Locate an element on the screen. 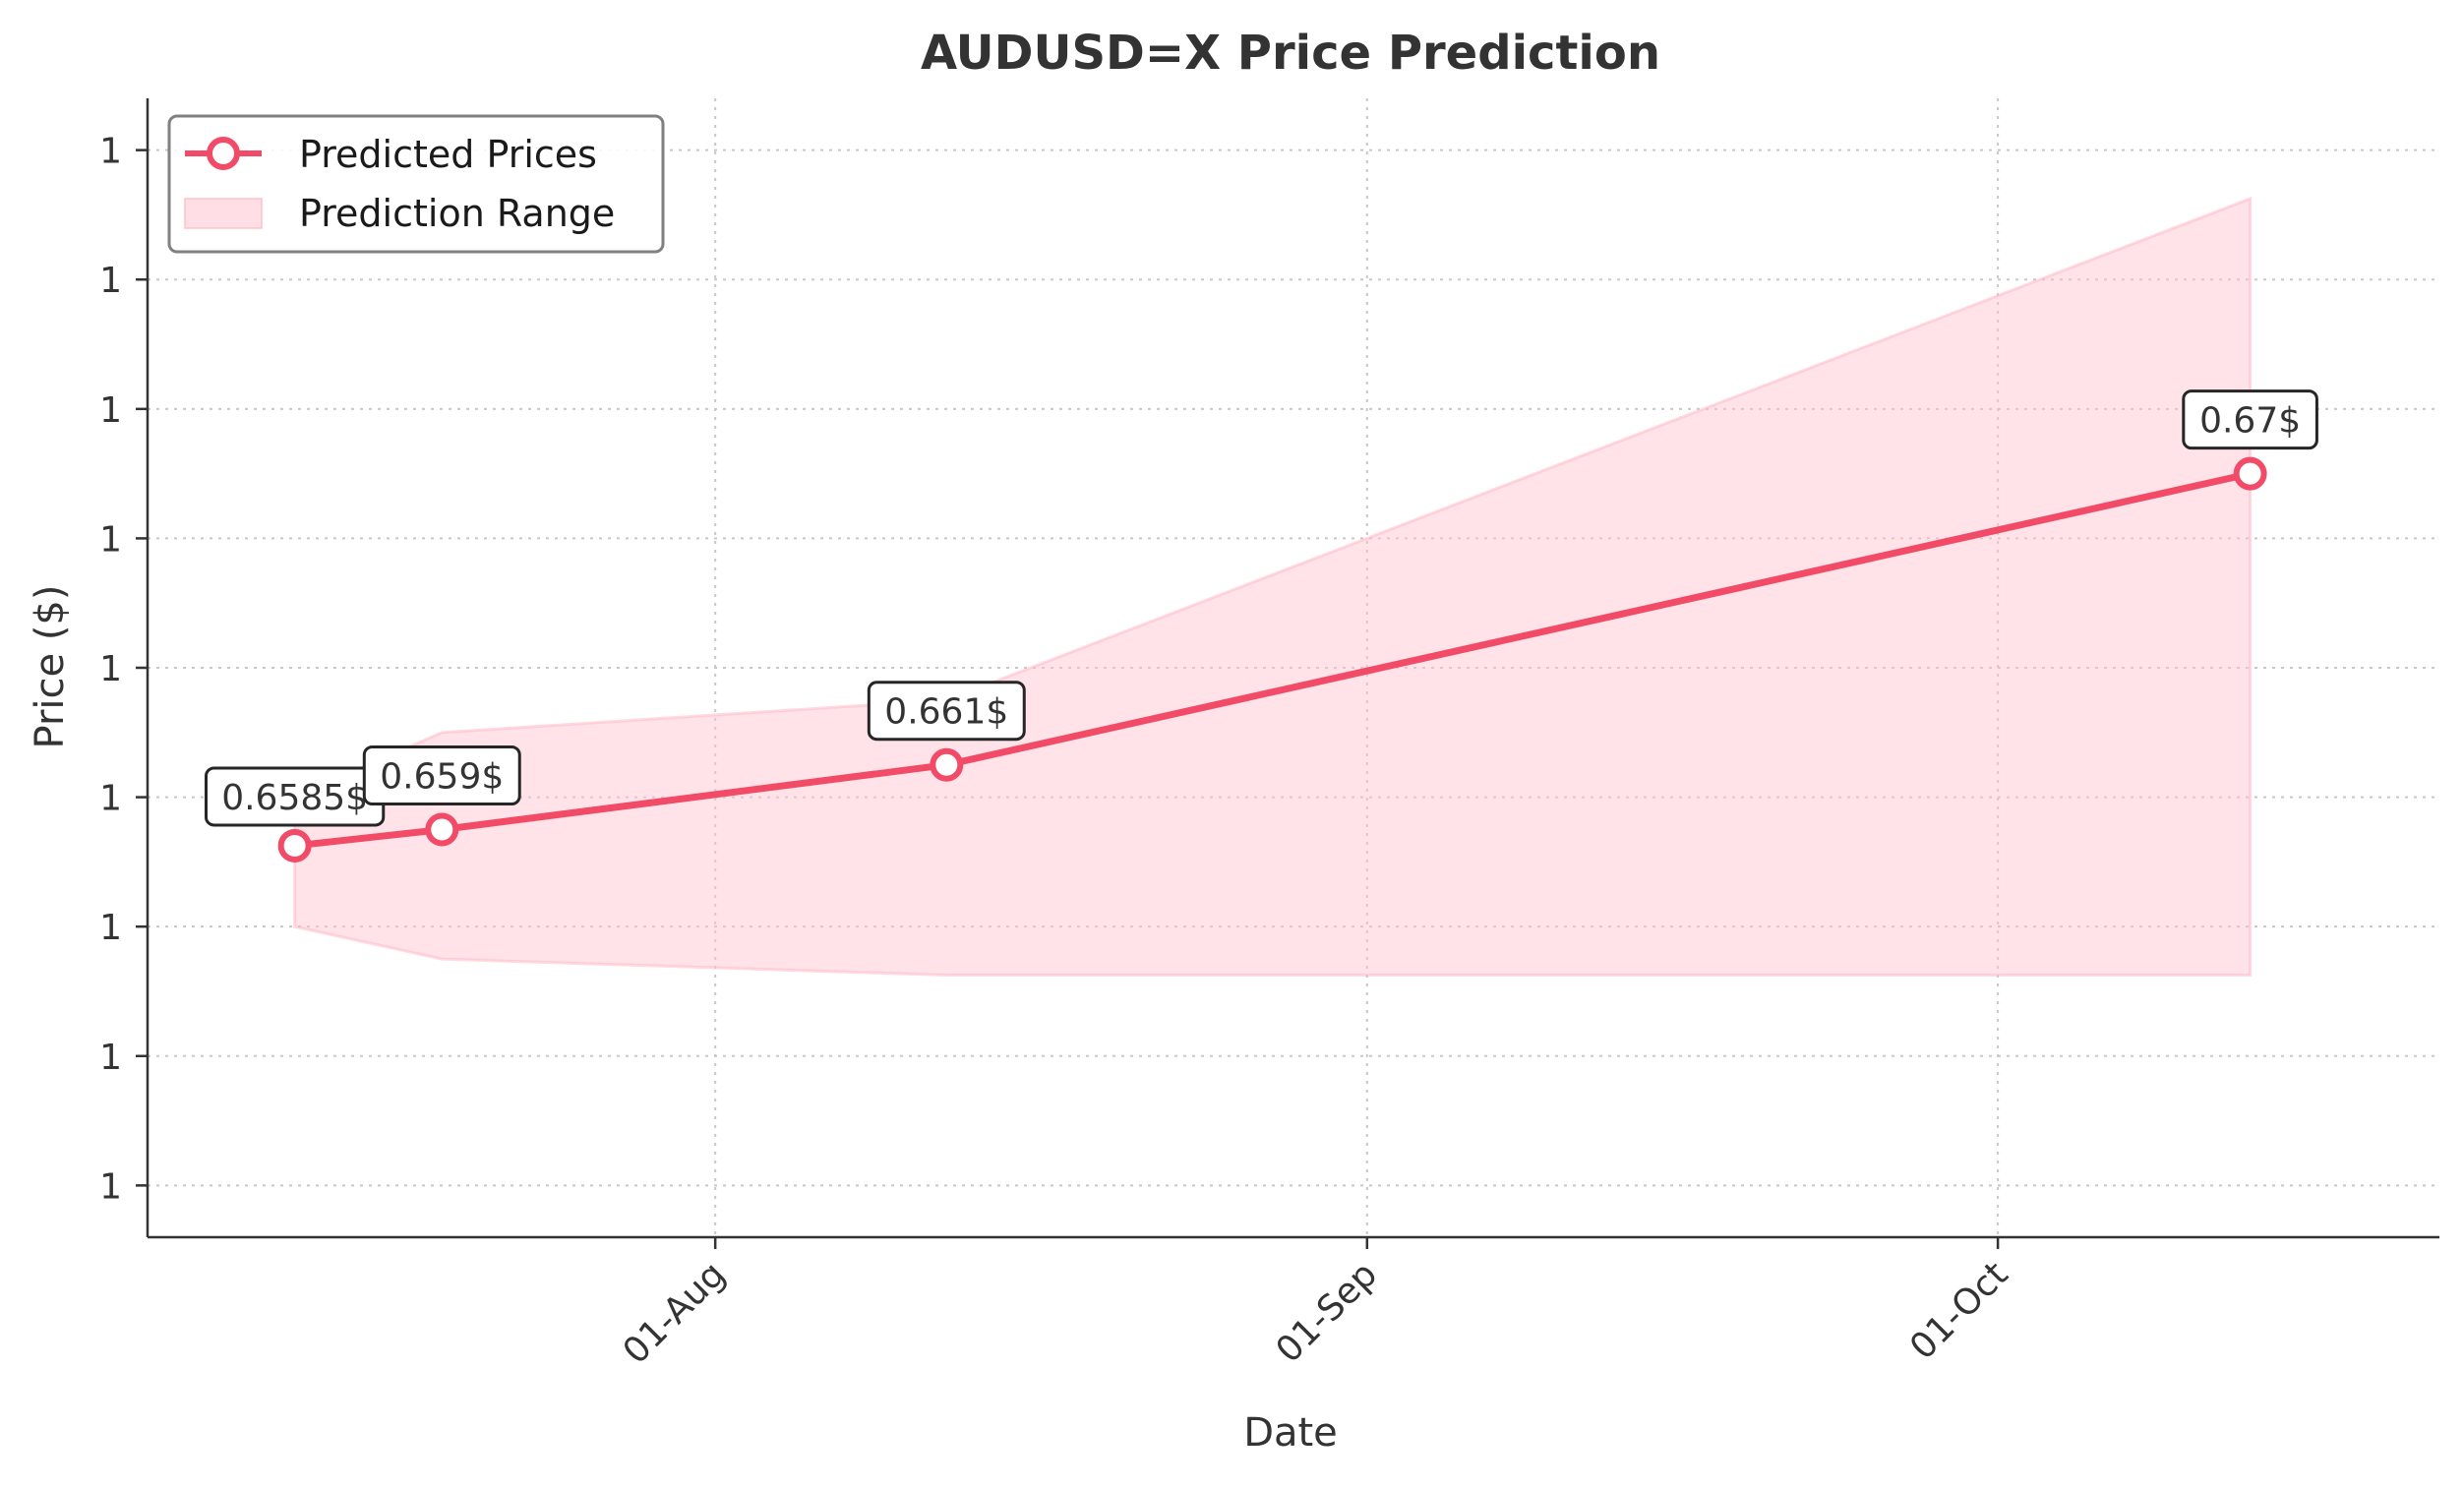 The height and width of the screenshot is (1488, 2464). y-tick-label-6: 1 is located at coordinates (111, 410).